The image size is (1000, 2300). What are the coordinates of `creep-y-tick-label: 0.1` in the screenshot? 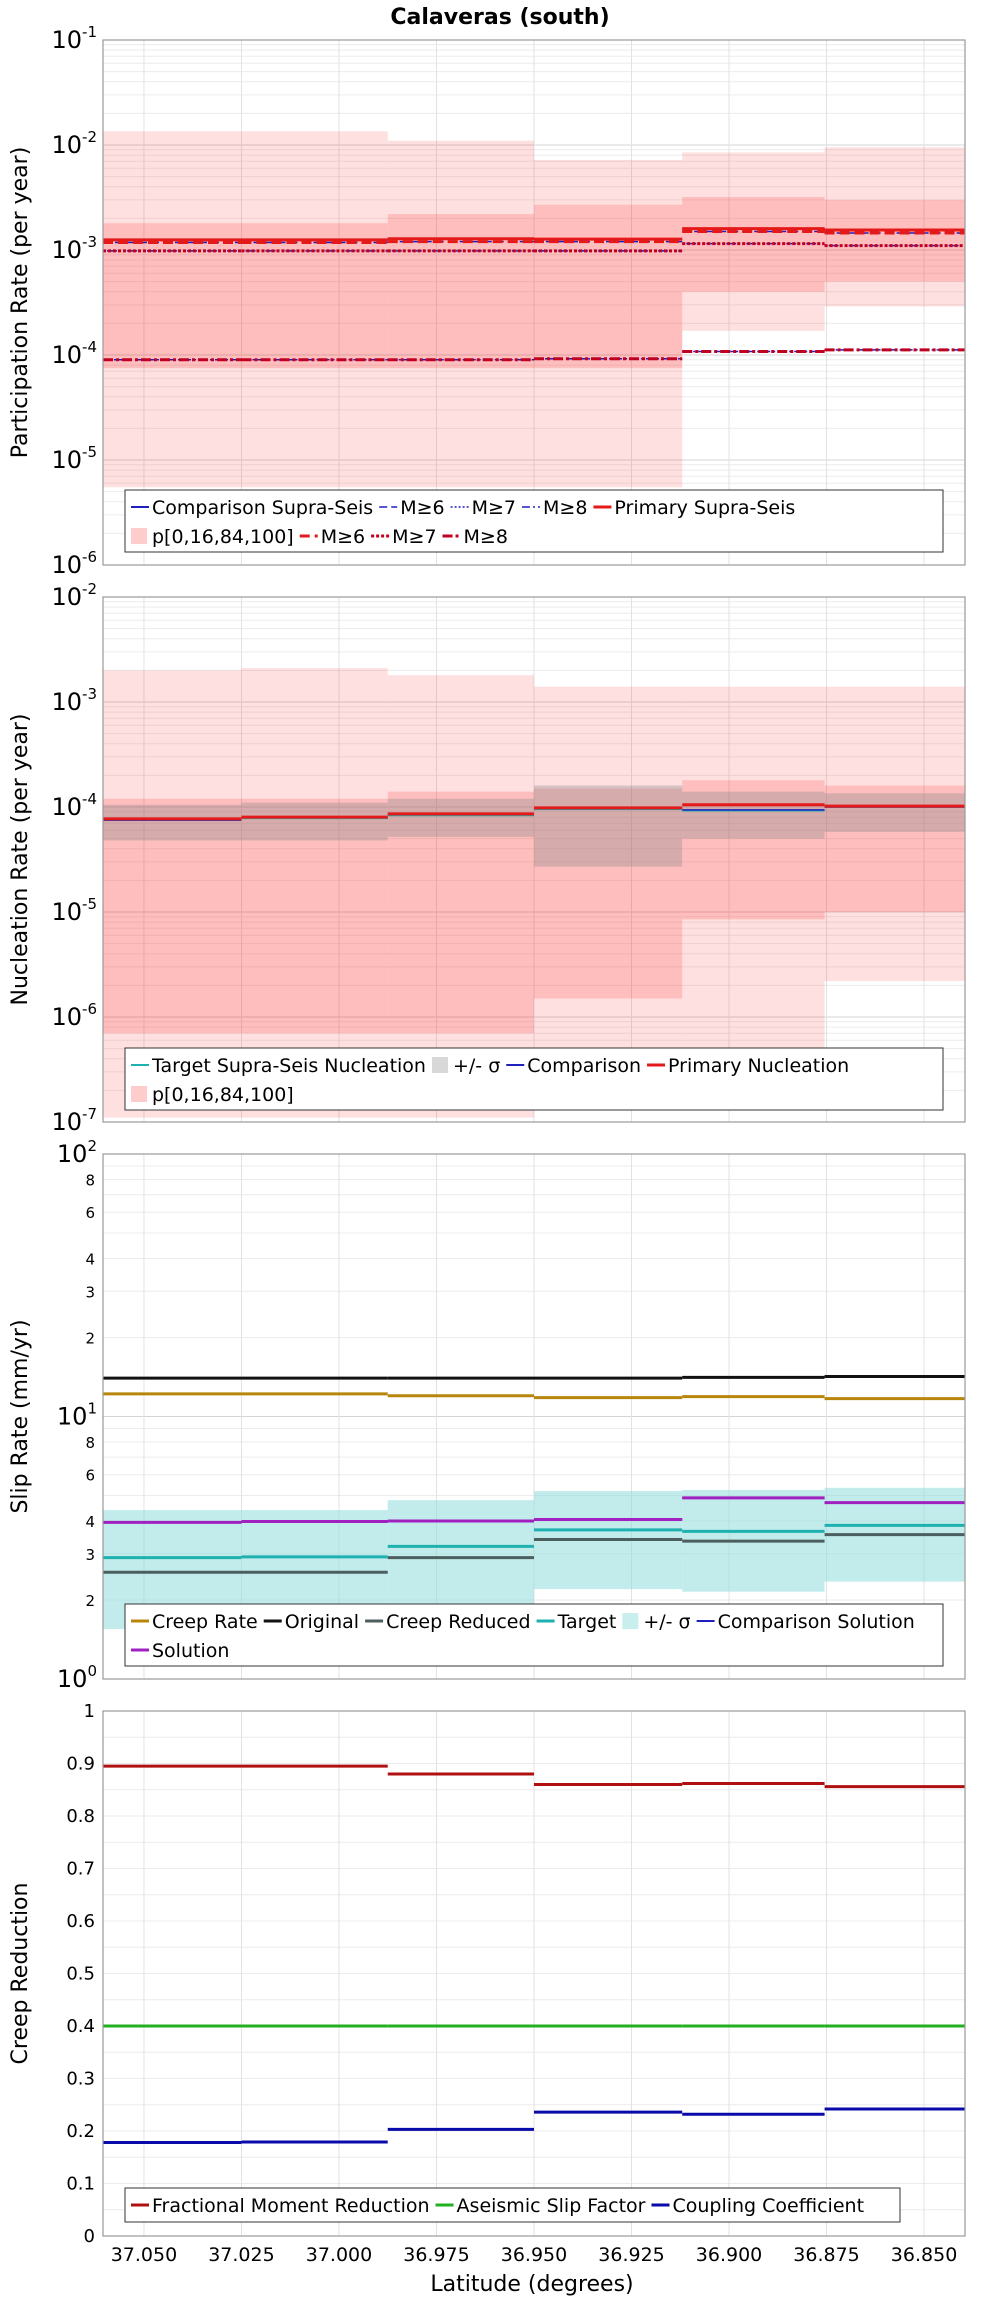 It's located at (80, 2184).